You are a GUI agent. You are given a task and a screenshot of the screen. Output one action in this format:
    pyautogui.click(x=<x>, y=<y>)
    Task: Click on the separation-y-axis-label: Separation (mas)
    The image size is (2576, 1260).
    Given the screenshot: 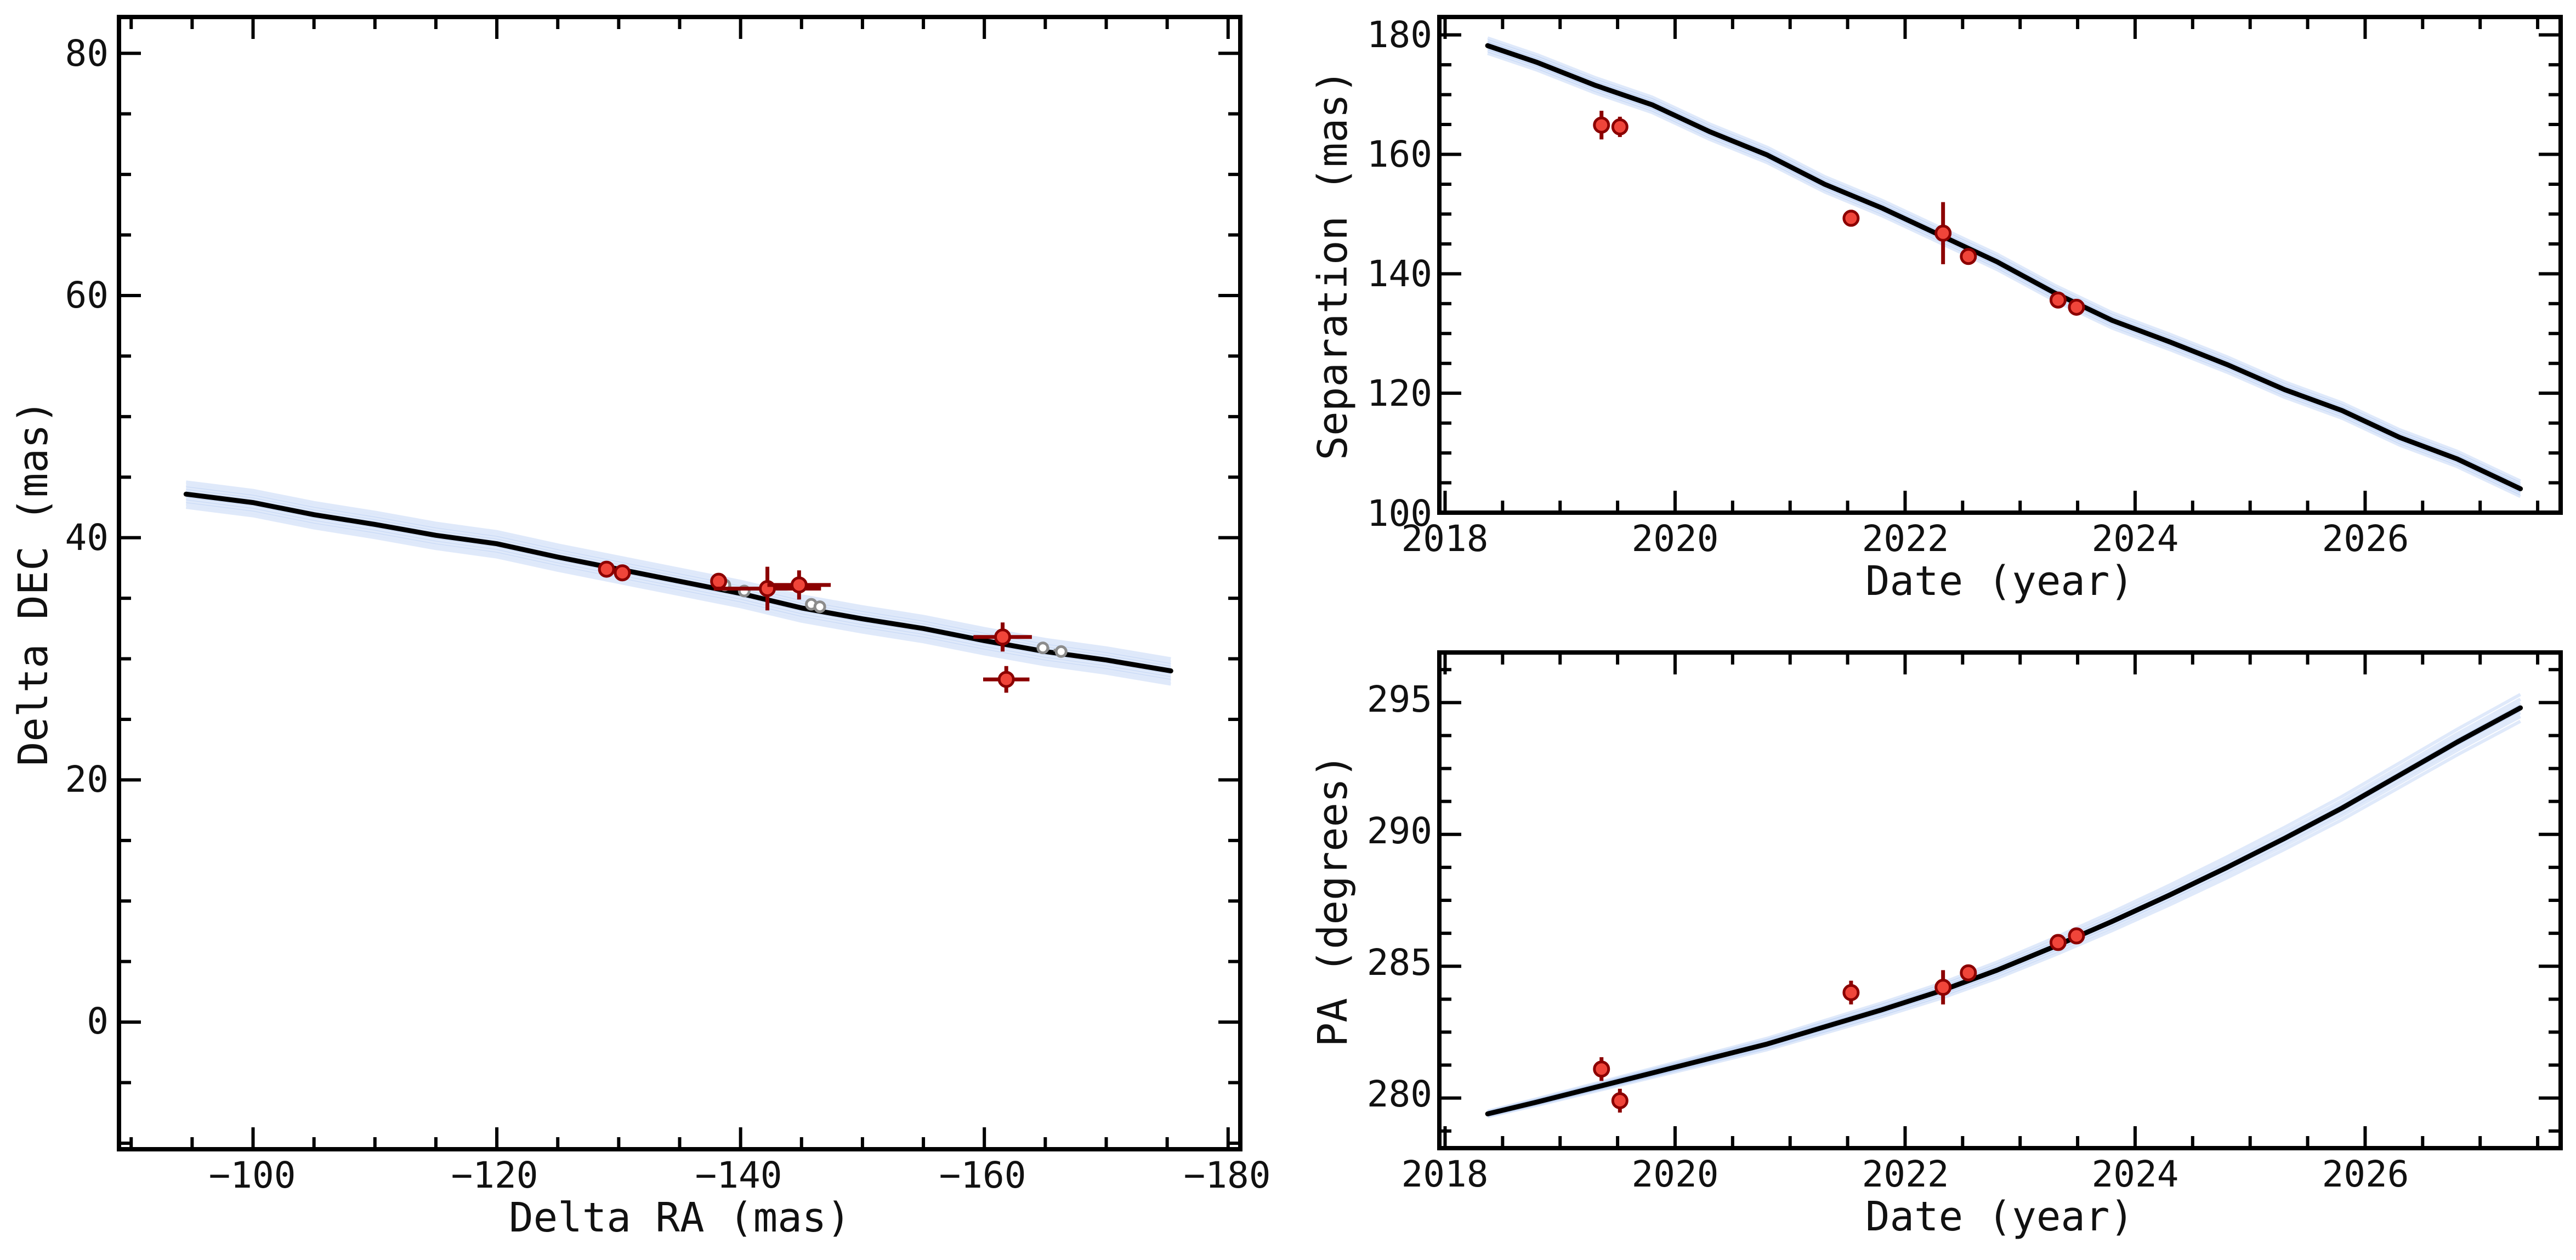 What is the action you would take?
    pyautogui.click(x=1333, y=265)
    